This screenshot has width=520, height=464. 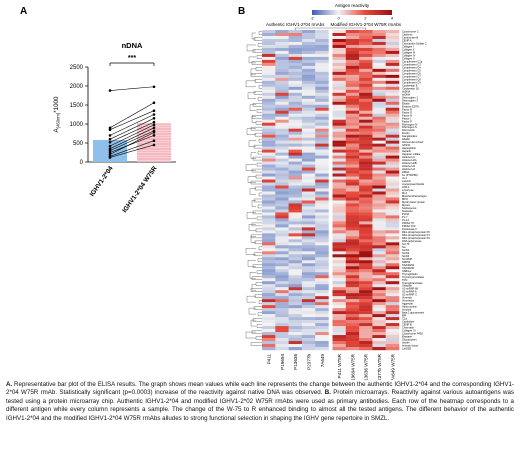 I want to click on row-label: ssDNA, so click(x=406, y=94).